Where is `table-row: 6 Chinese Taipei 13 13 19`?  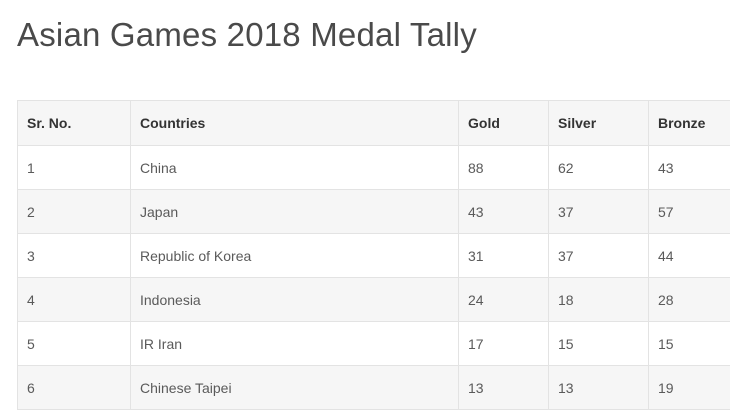 table-row: 6 Chinese Taipei 13 13 19 is located at coordinates (373, 387).